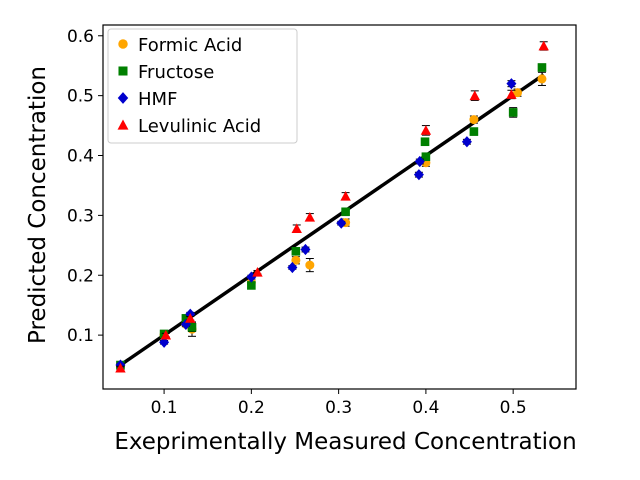  I want to click on y-tick-label: 0.1, so click(80, 336).